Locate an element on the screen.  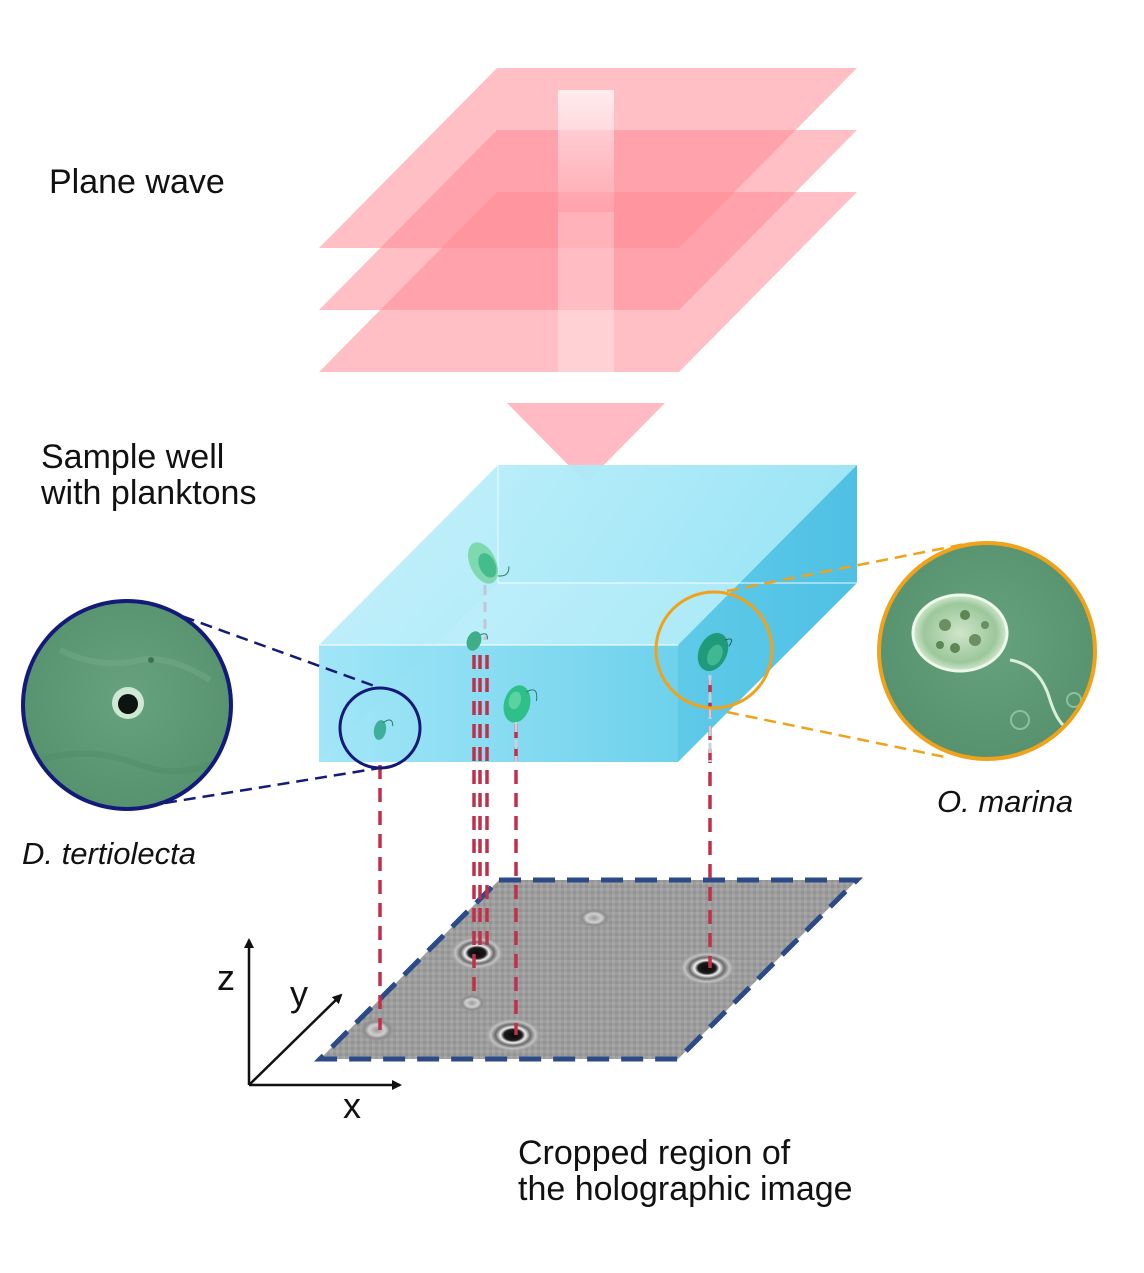
sample-well-label: Sample well with planktons is located at coordinates (148, 475).